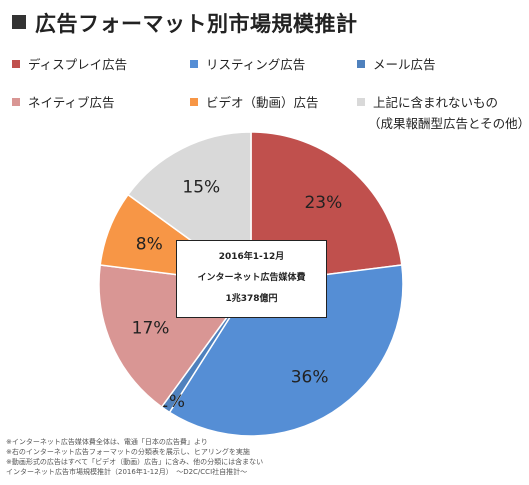 This screenshot has width=529, height=485. Describe the element at coordinates (128, 452) in the screenshot. I see `footnote-2: ※右のインターネット広告フォーマットの分類表を展示し、ヒアリングを実施` at that location.